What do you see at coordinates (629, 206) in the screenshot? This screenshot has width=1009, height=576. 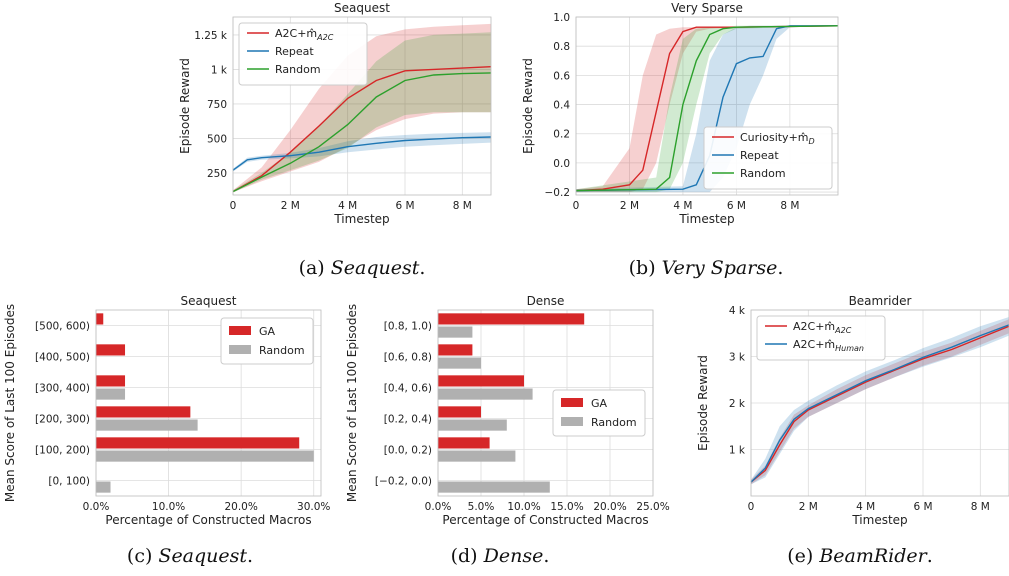 I see `x-tick-label: 2 M` at bounding box center [629, 206].